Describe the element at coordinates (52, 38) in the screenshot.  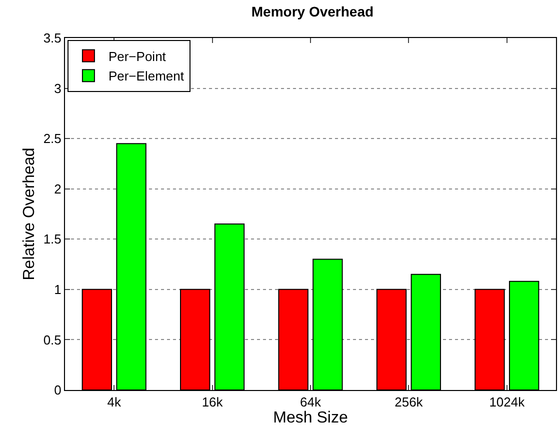
I see `y-tick-label: 3.5` at that location.